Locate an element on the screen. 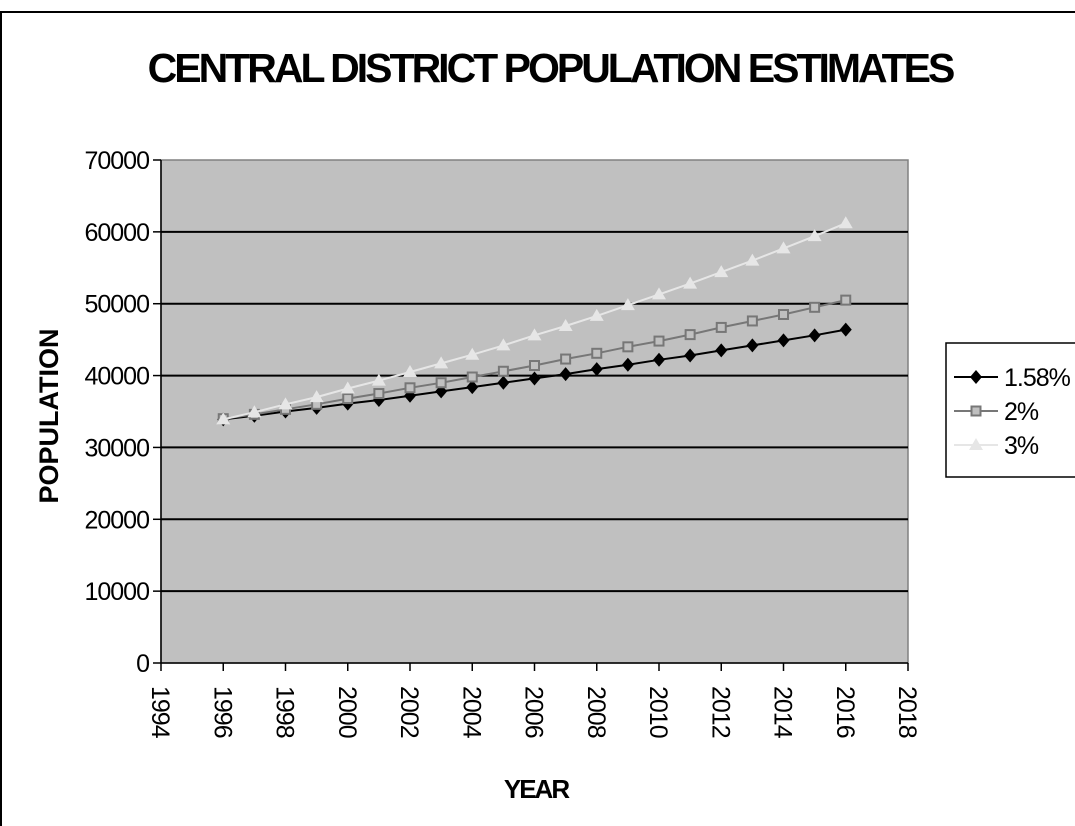 The image size is (1075, 826). y-tick-label: 20000 is located at coordinates (116, 520).